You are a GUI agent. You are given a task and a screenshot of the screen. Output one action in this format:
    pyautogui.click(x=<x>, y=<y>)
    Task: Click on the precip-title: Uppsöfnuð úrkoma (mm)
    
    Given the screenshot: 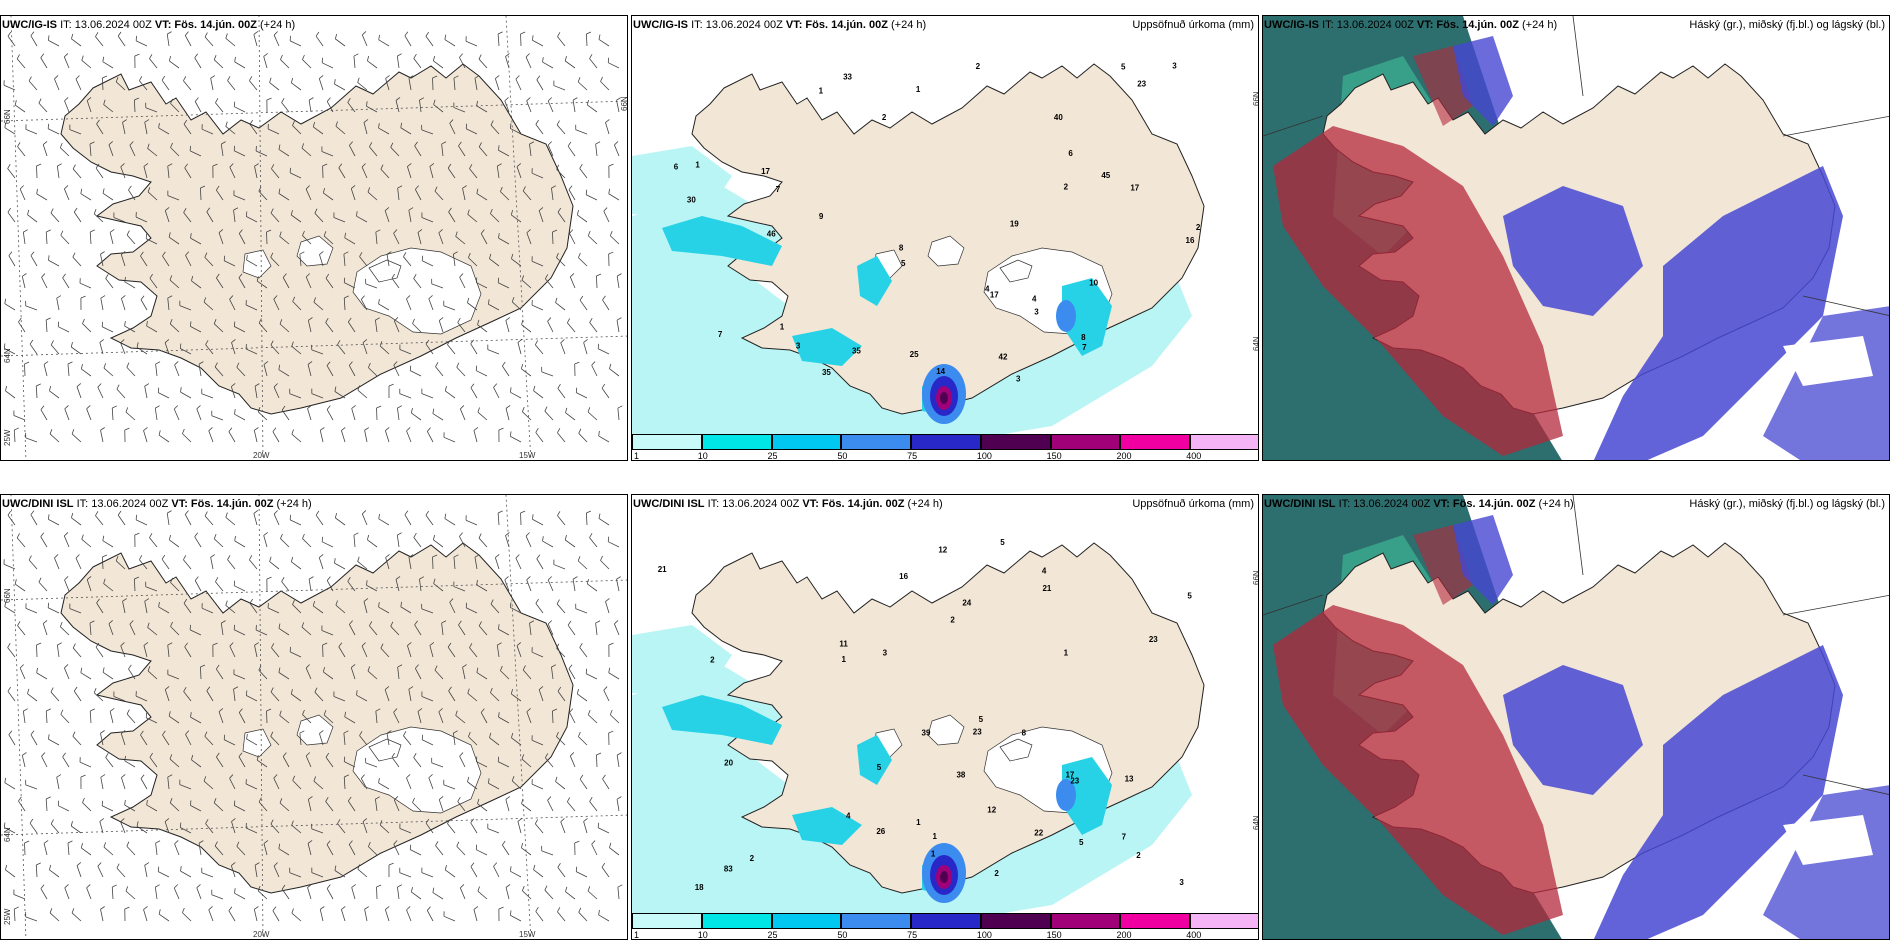 What is the action you would take?
    pyautogui.click(x=1193, y=25)
    